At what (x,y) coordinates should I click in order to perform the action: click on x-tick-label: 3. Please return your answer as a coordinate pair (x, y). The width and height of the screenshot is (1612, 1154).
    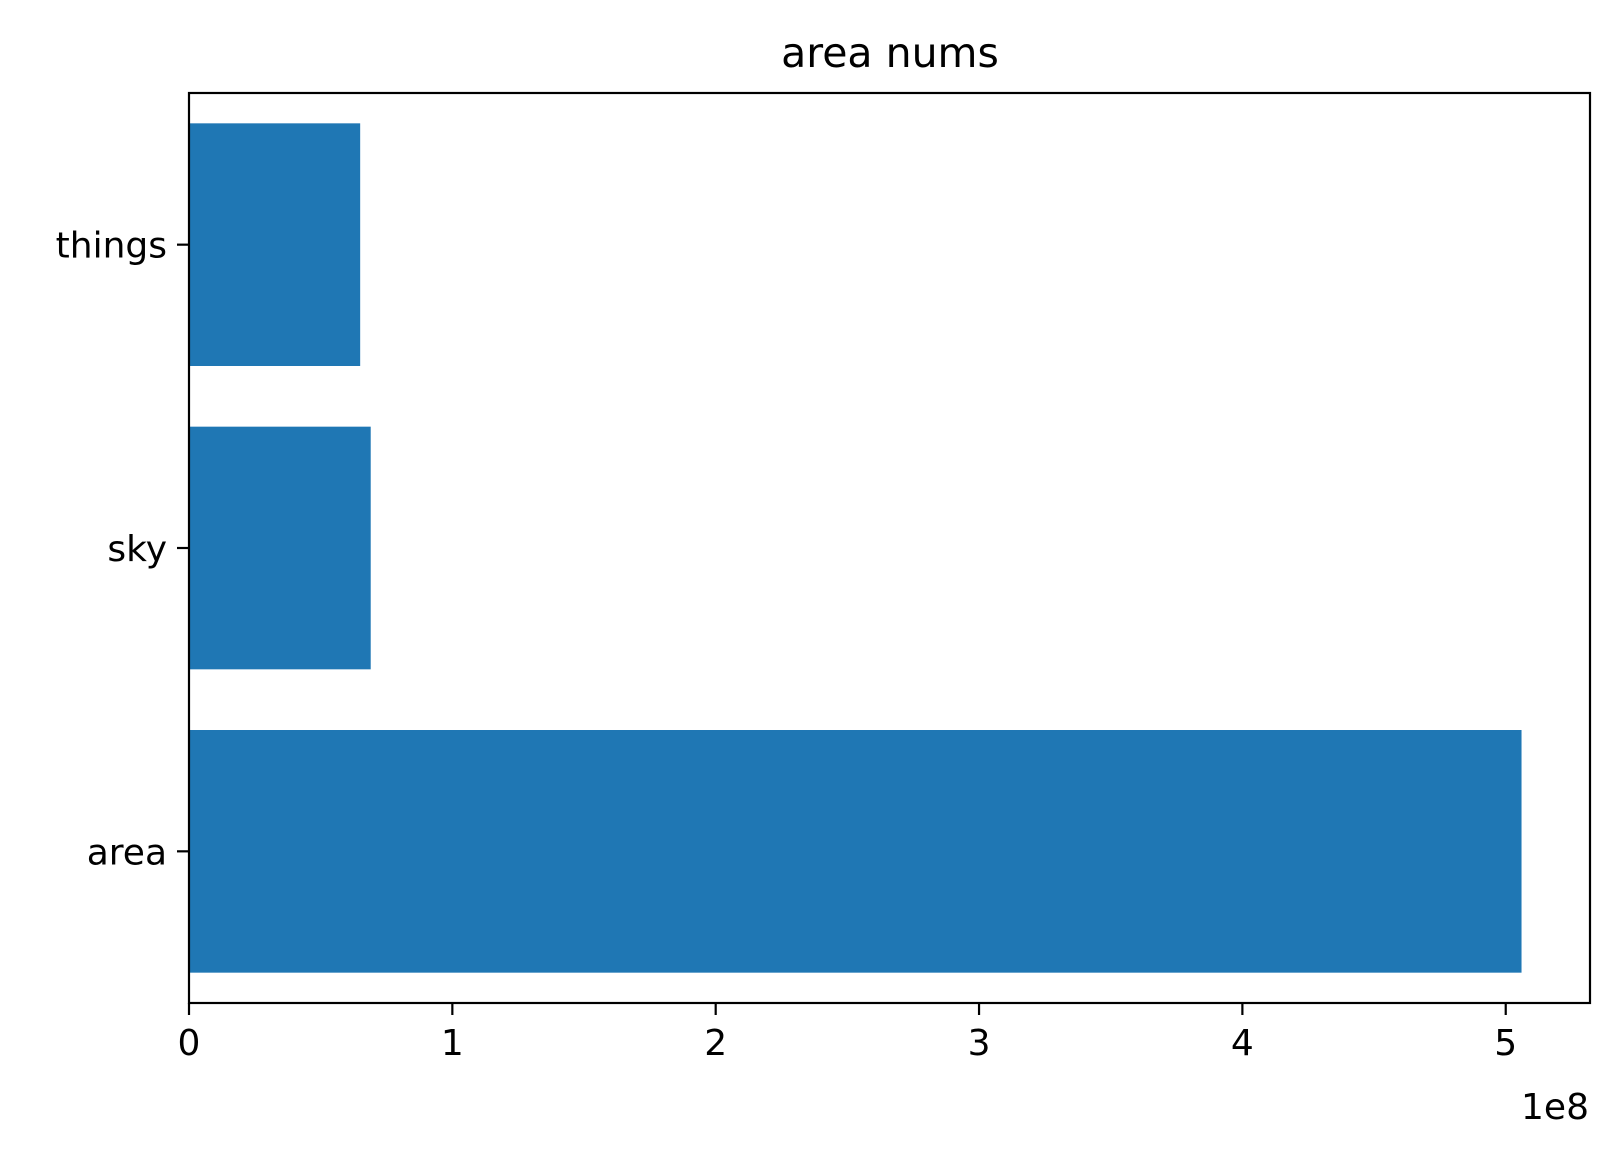
    Looking at the image, I should click on (979, 1043).